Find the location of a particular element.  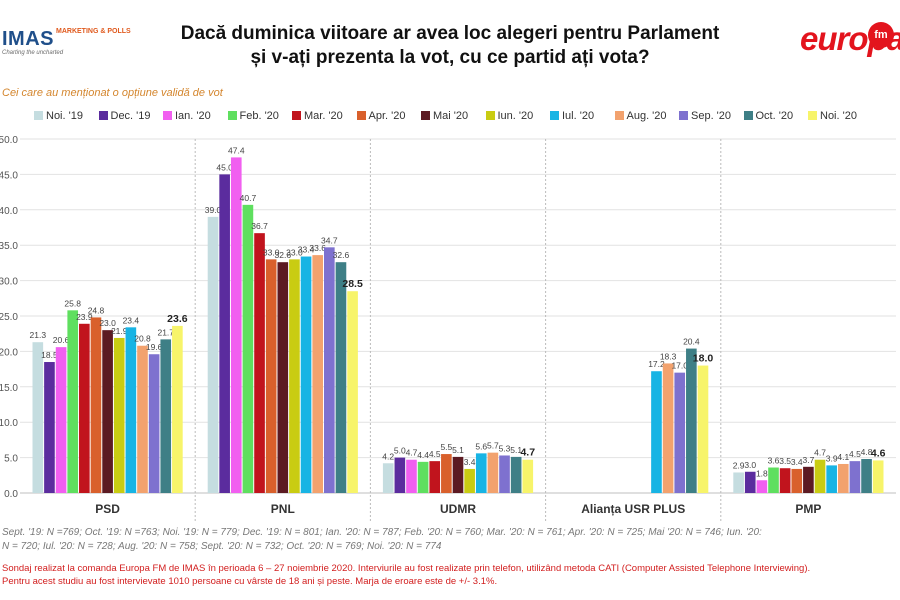

data-label: 17.2 is located at coordinates (656, 364).